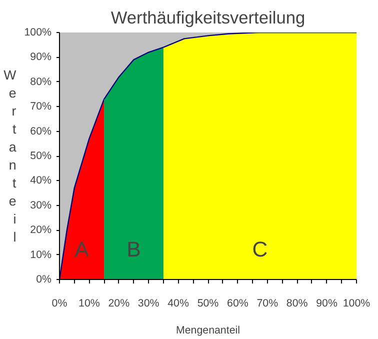 The height and width of the screenshot is (339, 378). What do you see at coordinates (82, 250) in the screenshot?
I see `annotation: A` at bounding box center [82, 250].